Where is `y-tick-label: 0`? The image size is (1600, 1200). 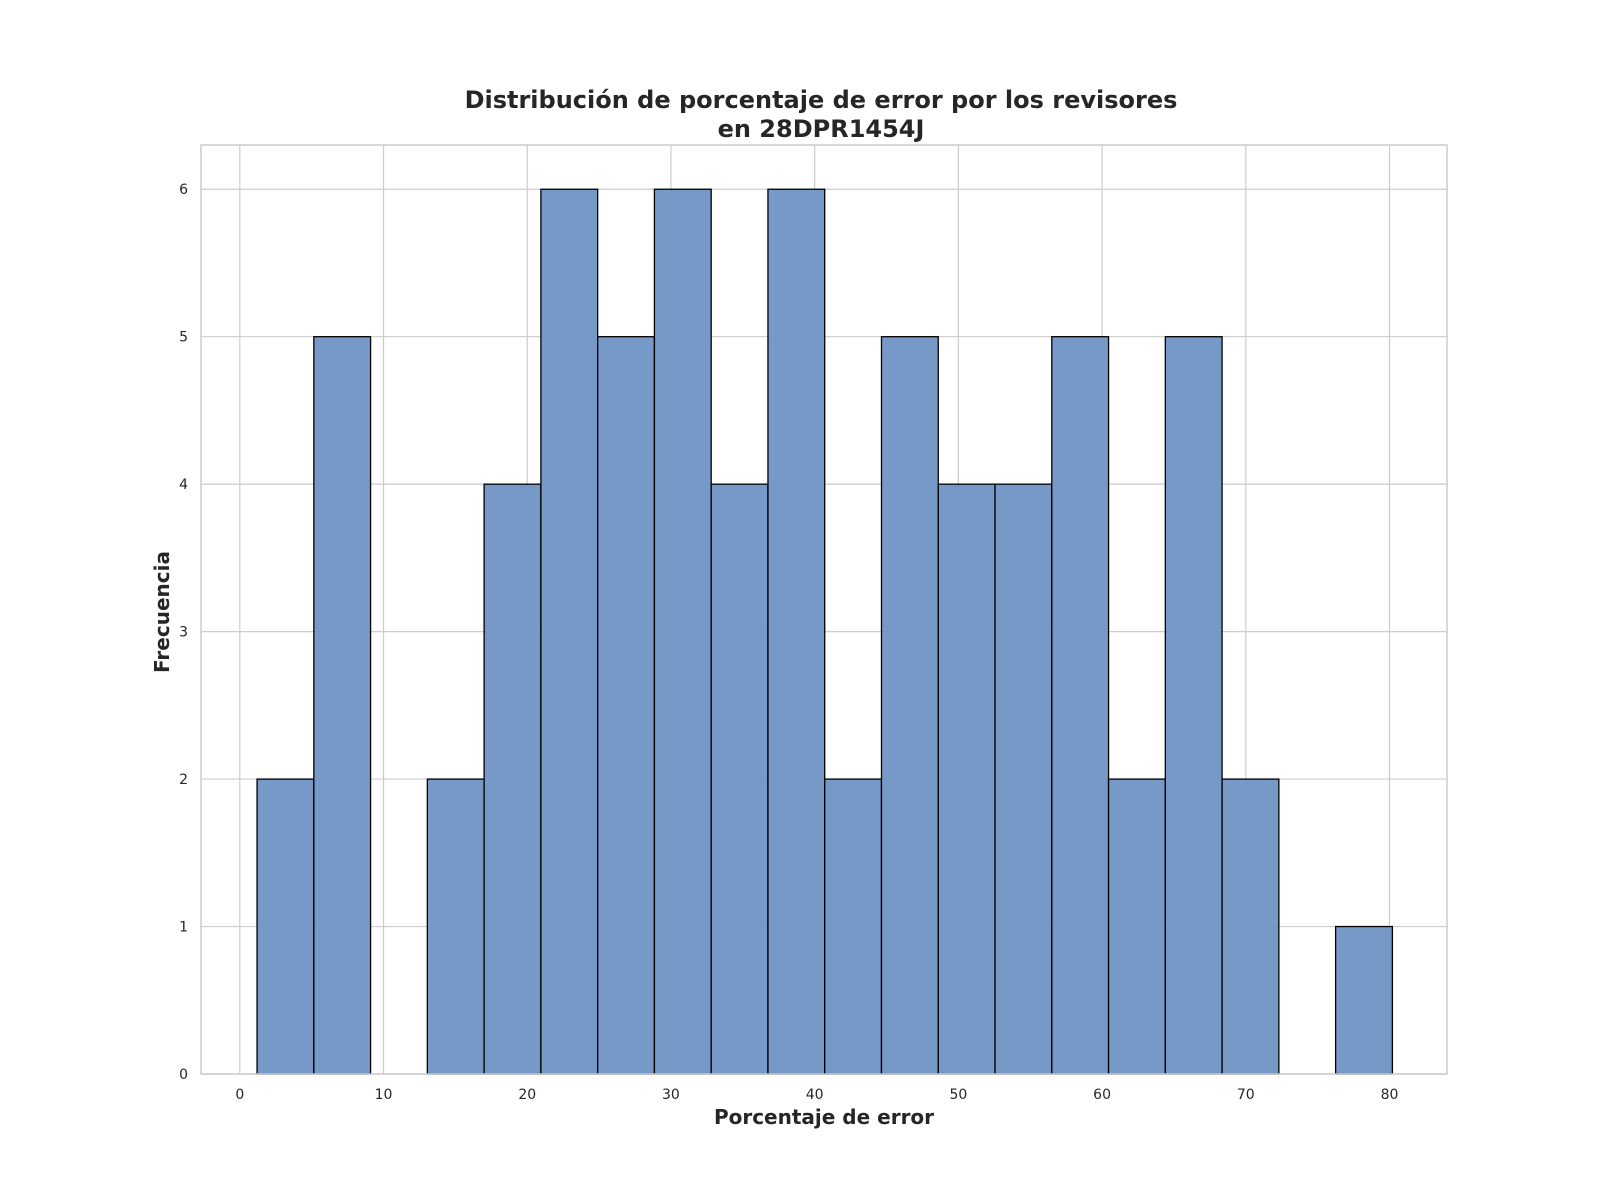
y-tick-label: 0 is located at coordinates (183, 1075).